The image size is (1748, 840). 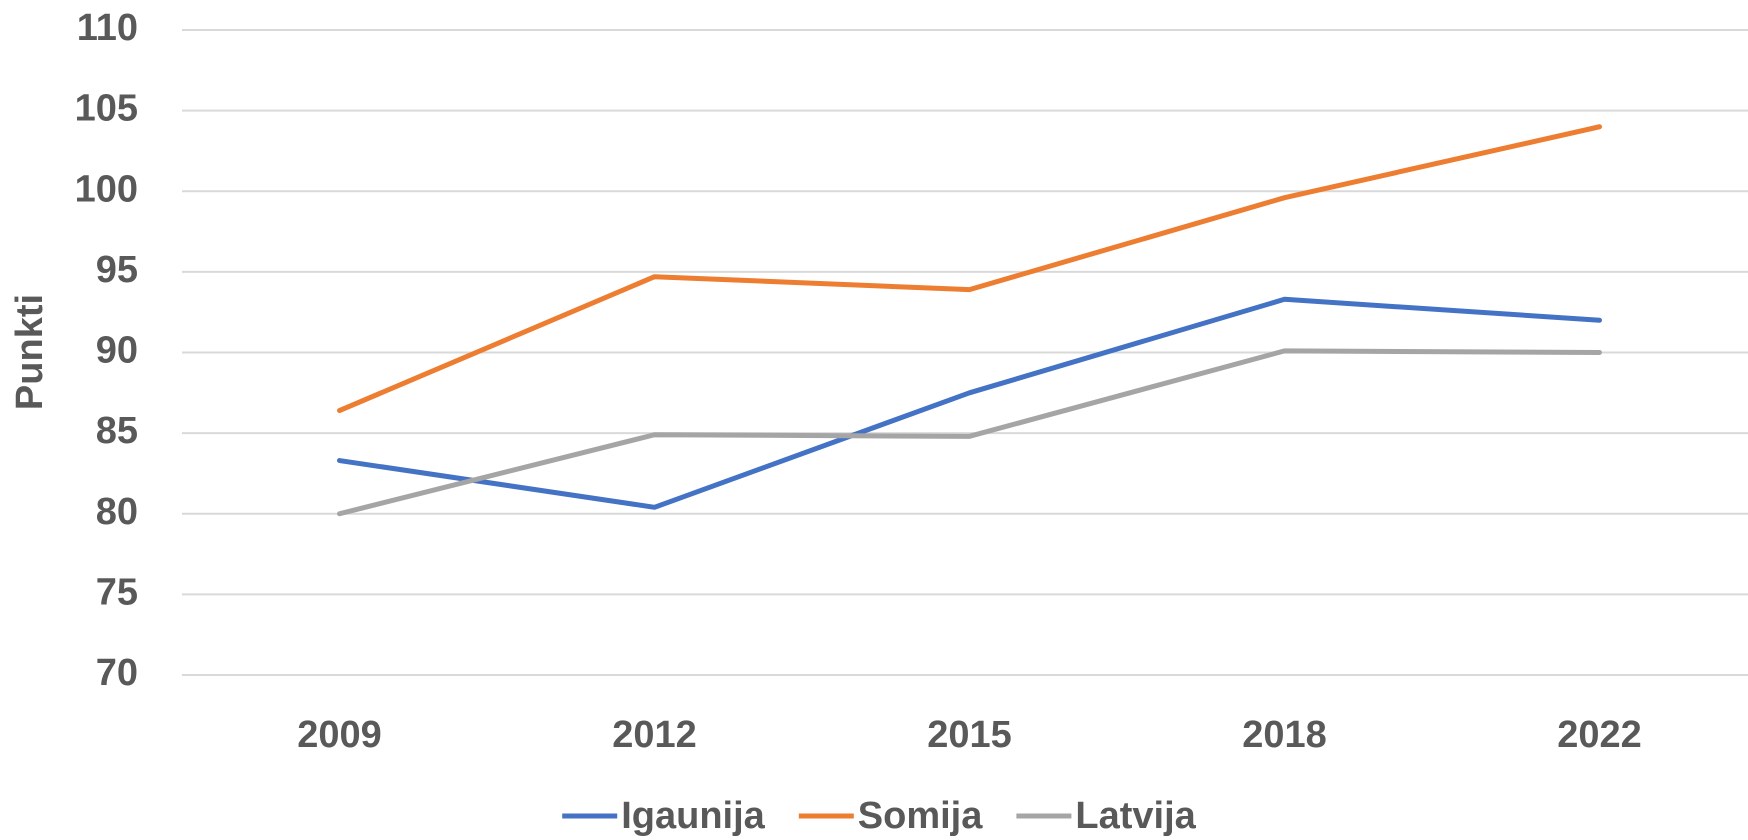 What do you see at coordinates (117, 673) in the screenshot?
I see `y-tick-label: 70` at bounding box center [117, 673].